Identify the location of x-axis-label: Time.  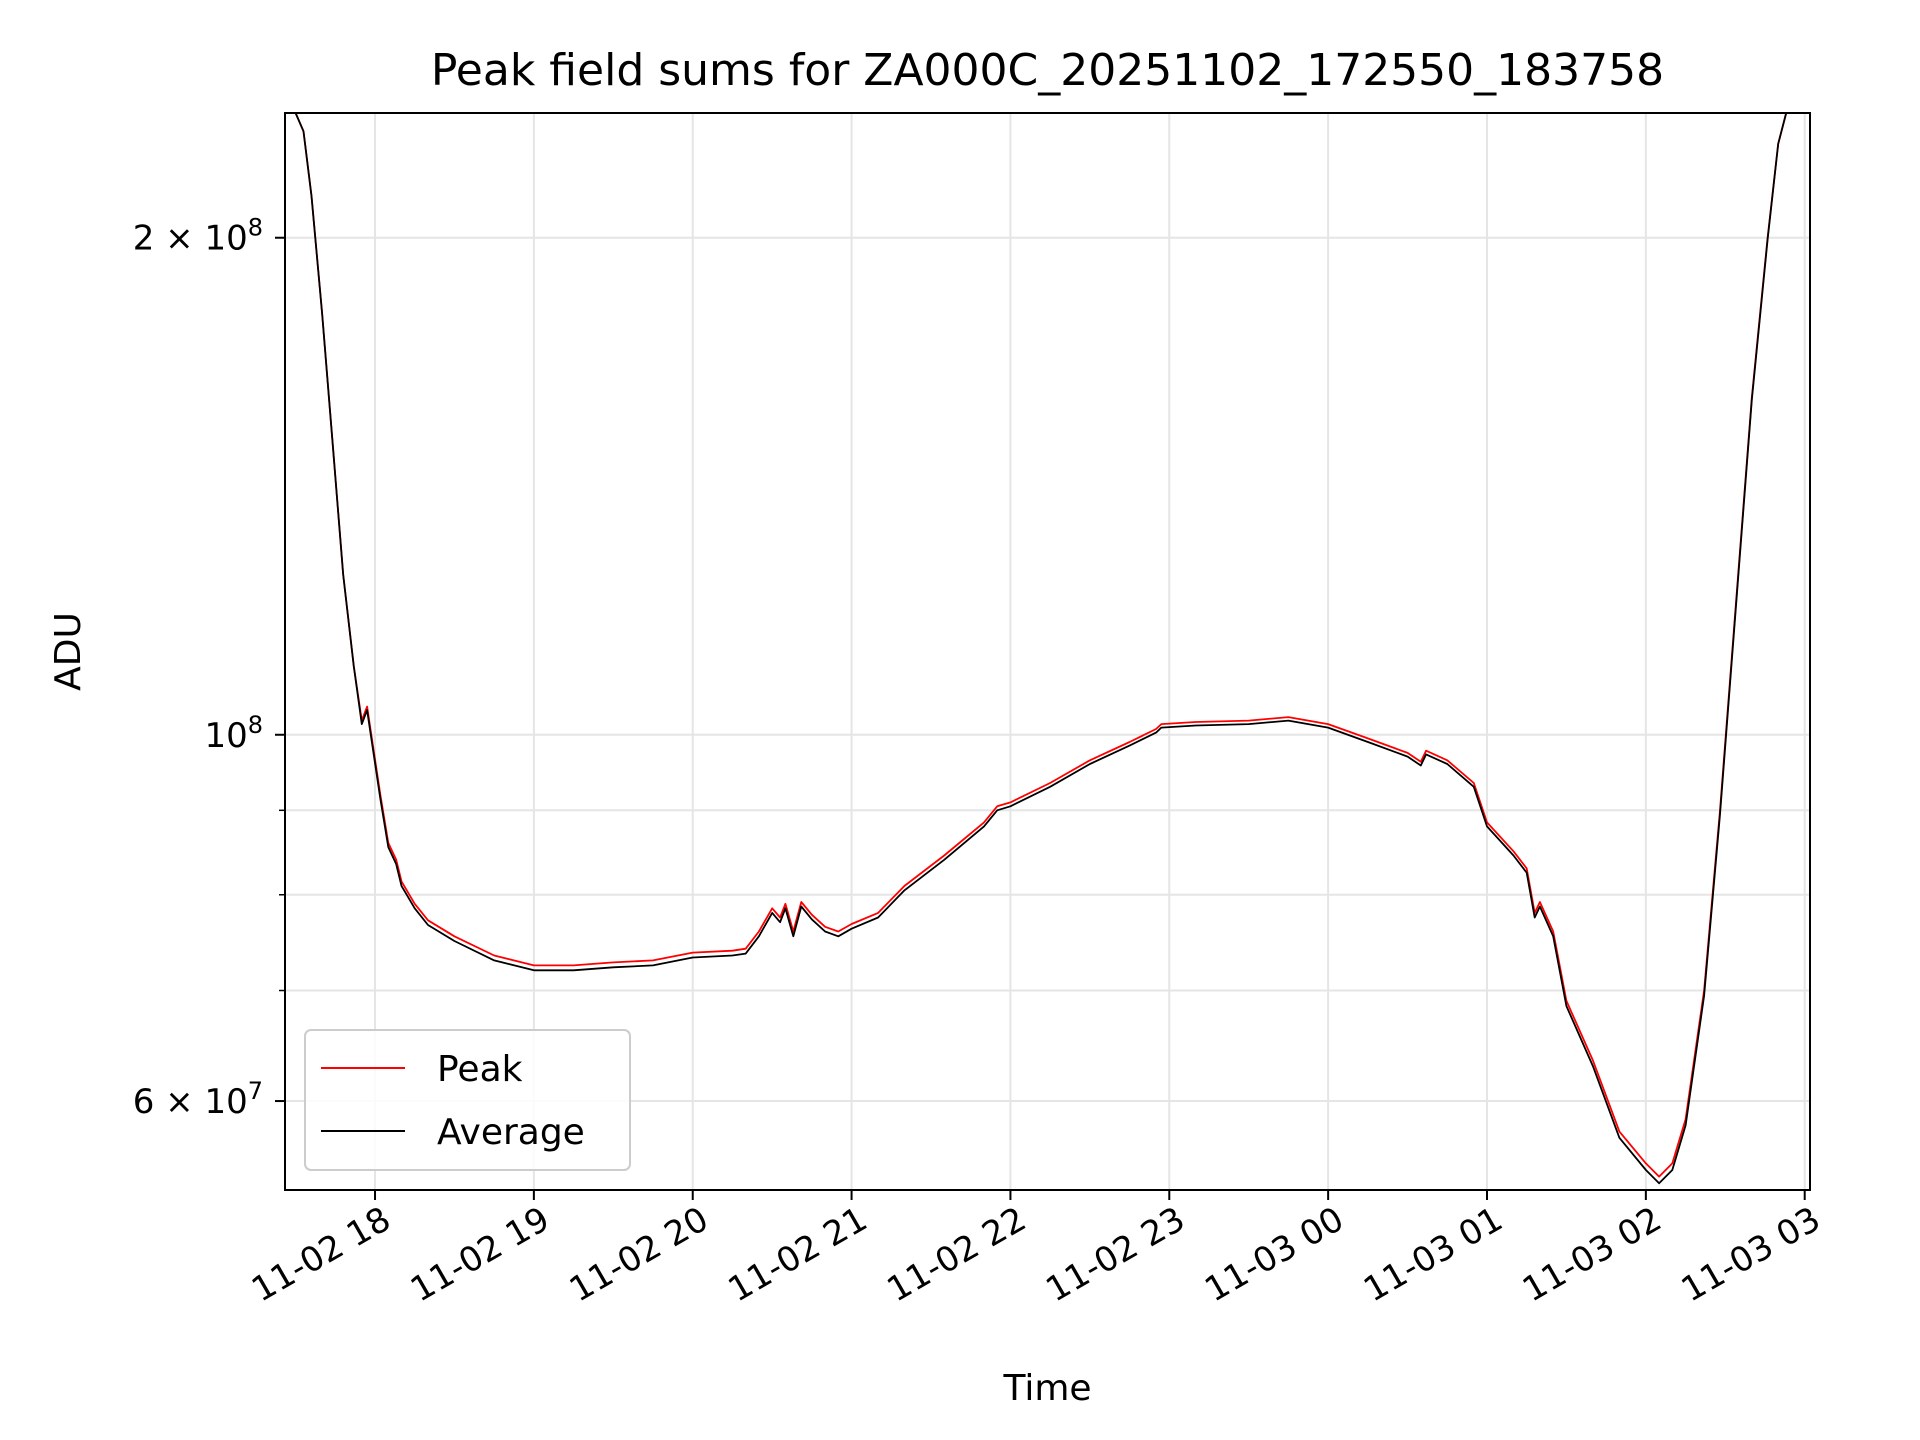
(1046, 1388).